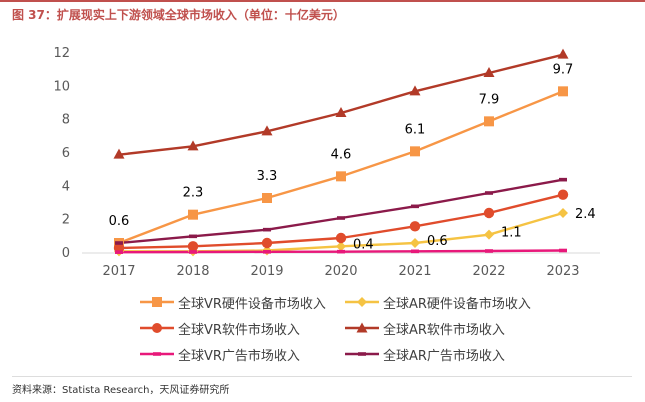 The width and height of the screenshot is (645, 402). Describe the element at coordinates (119, 221) in the screenshot. I see `vr-hardware-data-label: 0.6` at that location.